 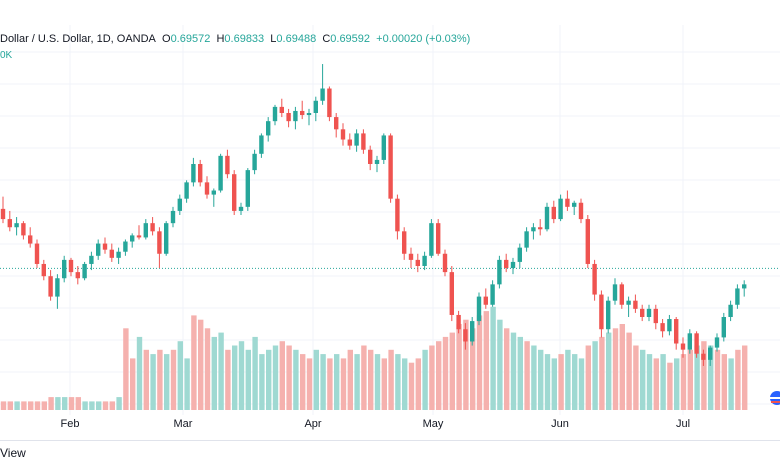 What do you see at coordinates (190, 39) in the screenshot?
I see `open-value: 0.69572` at bounding box center [190, 39].